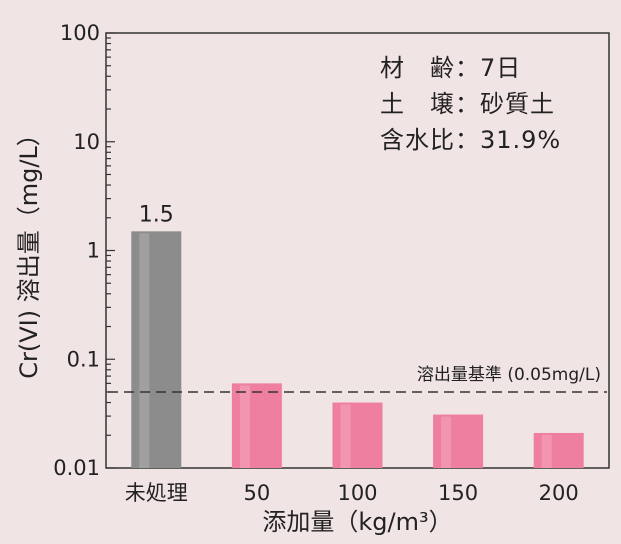 The width and height of the screenshot is (621, 544). Describe the element at coordinates (76, 250) in the screenshot. I see `y-tick-labels: 0.01 0.1 1 10 100` at that location.